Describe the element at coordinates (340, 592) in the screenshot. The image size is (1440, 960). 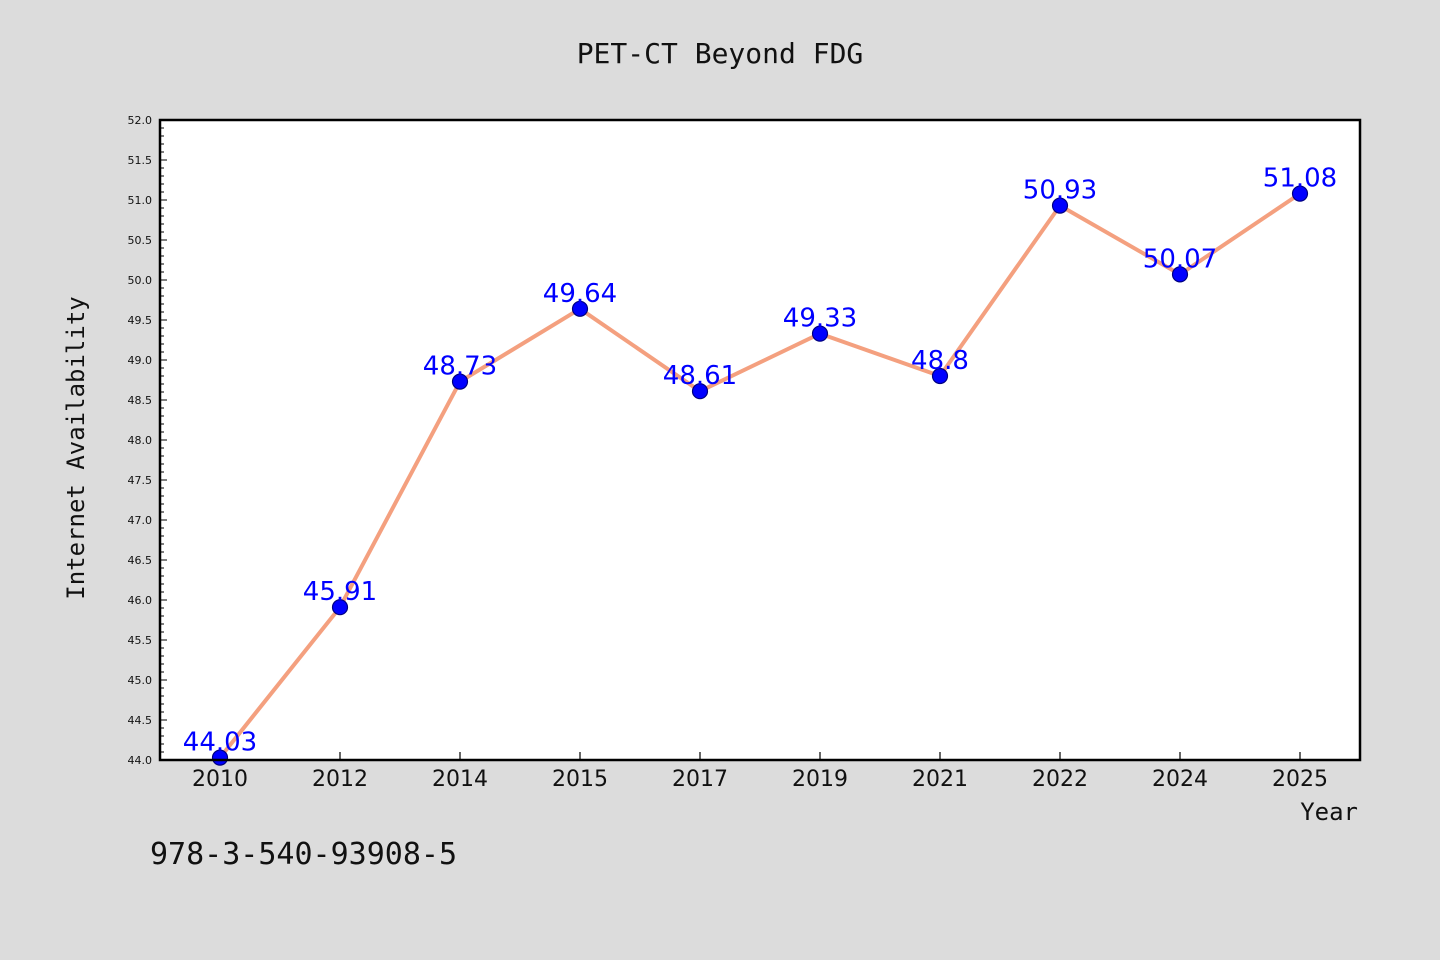
I see `data-label-2012: 45.91` at that location.